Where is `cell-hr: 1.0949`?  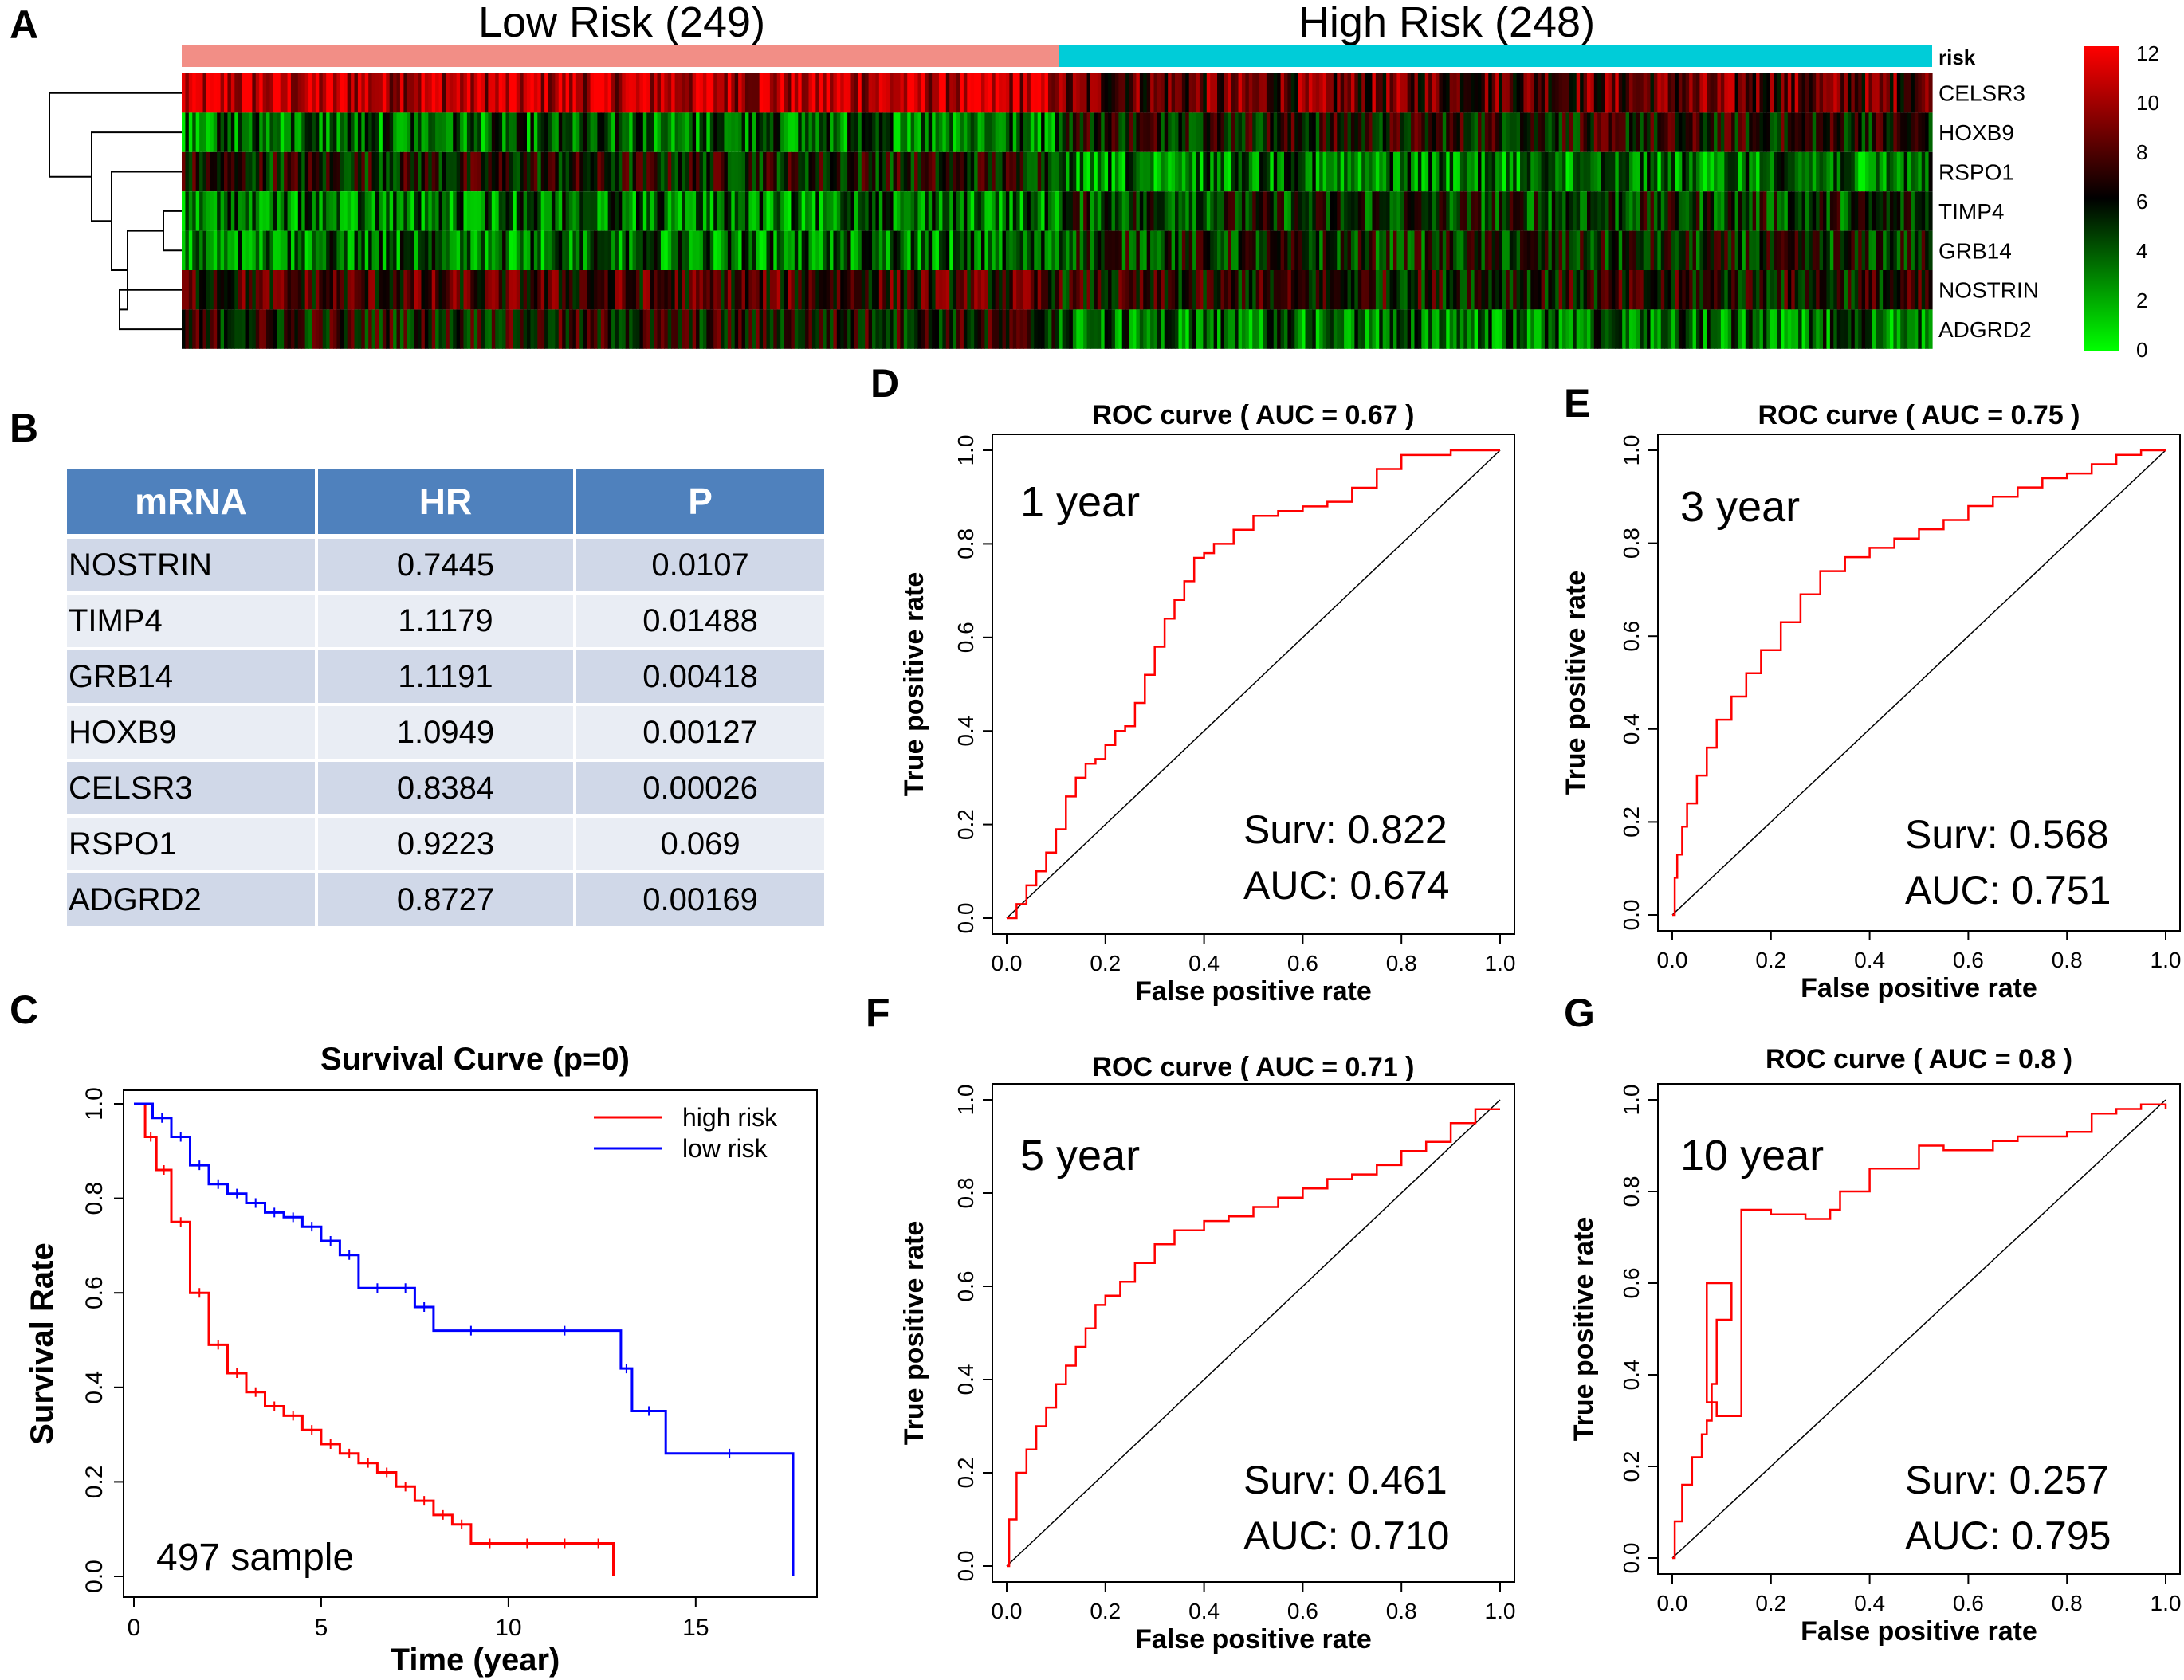
cell-hr: 1.0949 is located at coordinates (445, 734).